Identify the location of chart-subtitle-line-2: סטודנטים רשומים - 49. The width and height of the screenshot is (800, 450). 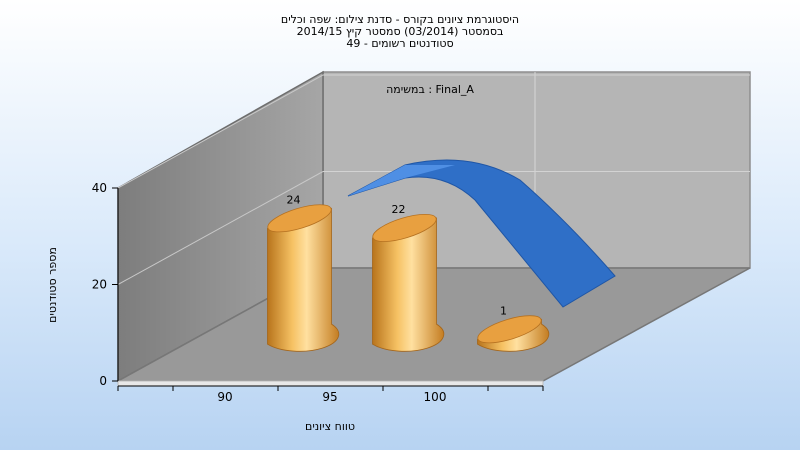
(400, 43).